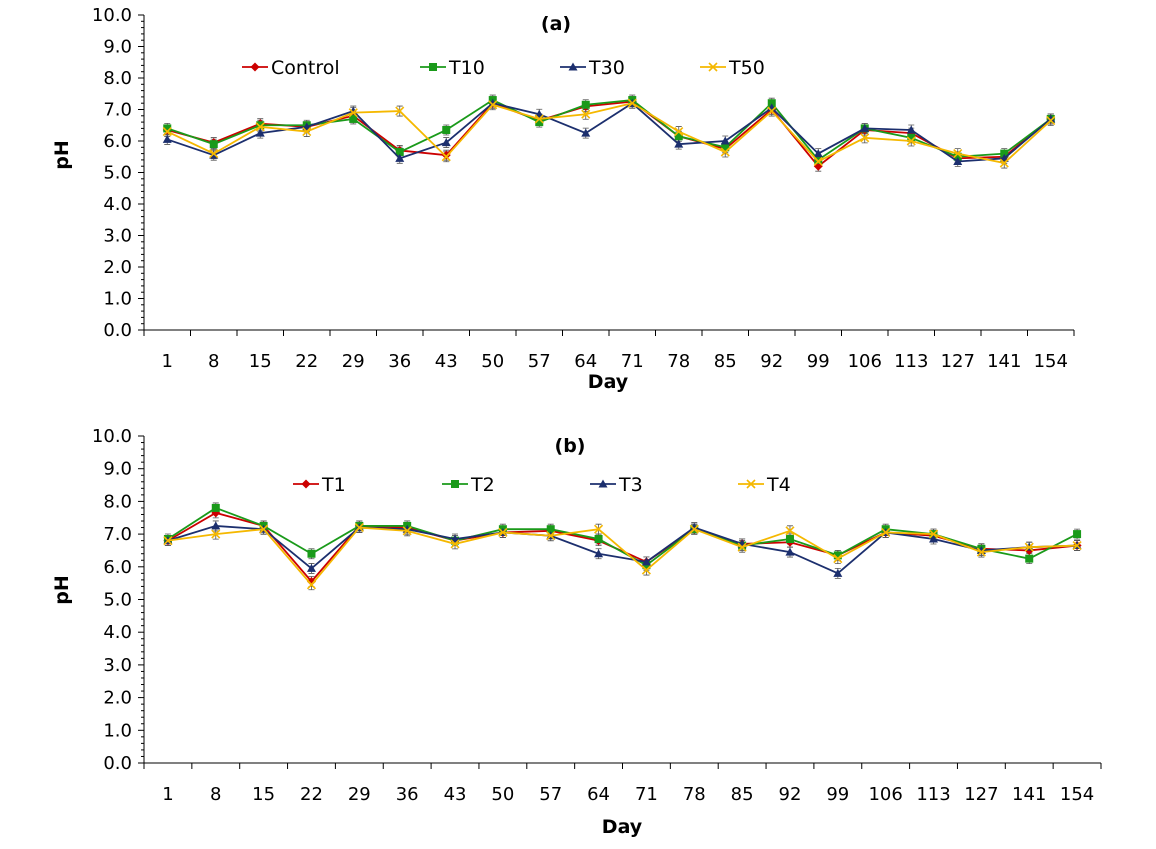  Describe the element at coordinates (622, 827) in the screenshot. I see `x-axis-title: Day` at that location.